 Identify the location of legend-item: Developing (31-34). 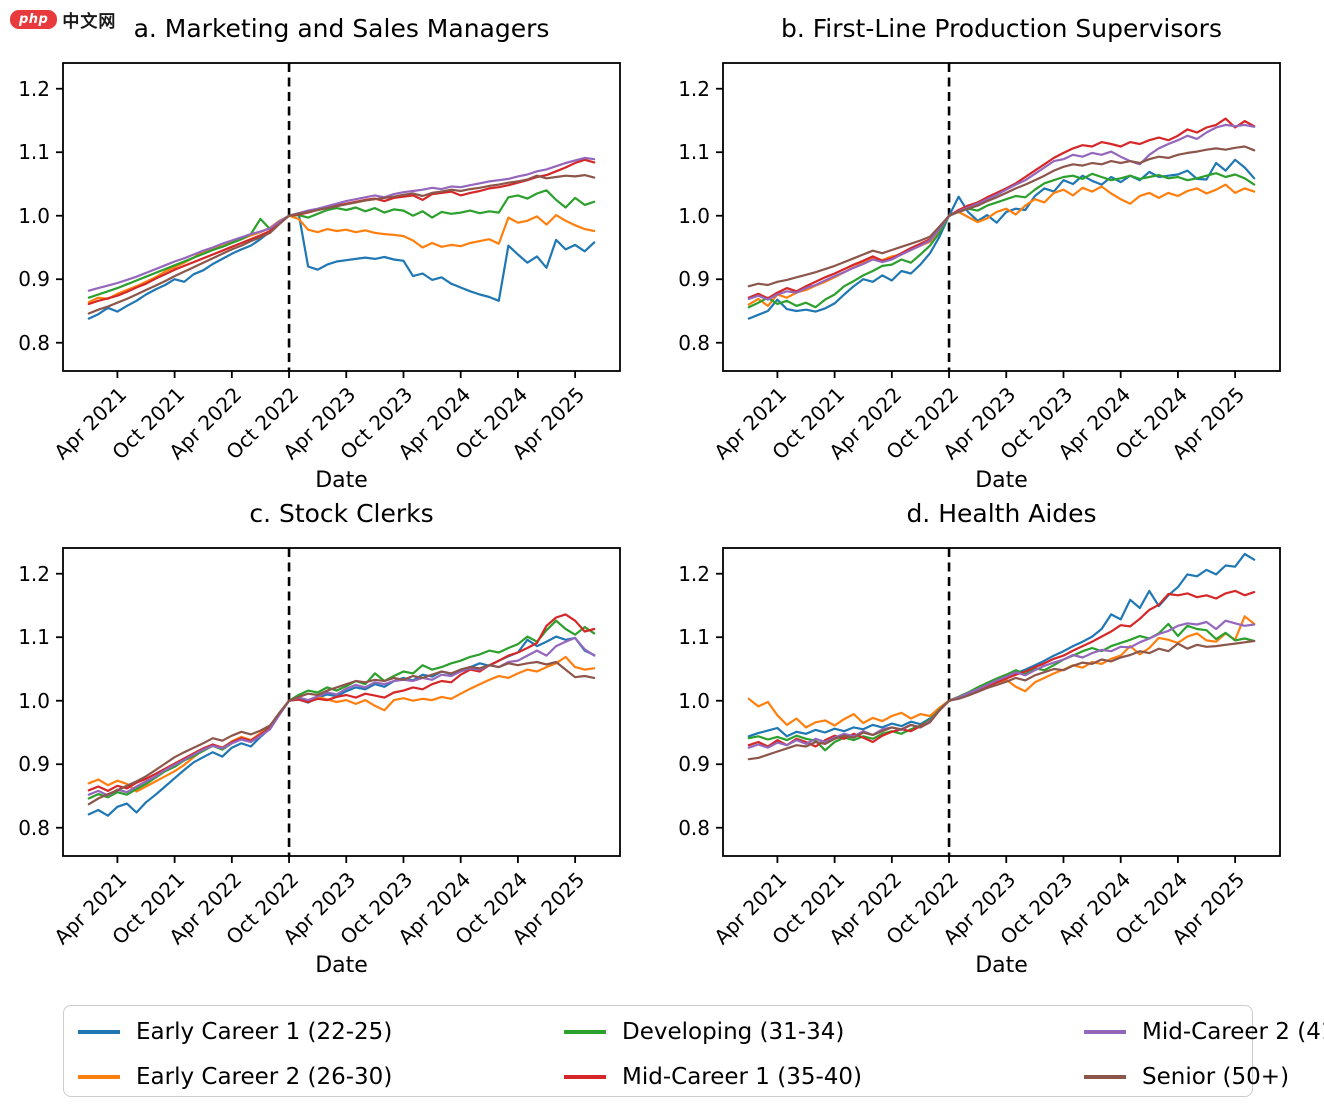
(713, 1032).